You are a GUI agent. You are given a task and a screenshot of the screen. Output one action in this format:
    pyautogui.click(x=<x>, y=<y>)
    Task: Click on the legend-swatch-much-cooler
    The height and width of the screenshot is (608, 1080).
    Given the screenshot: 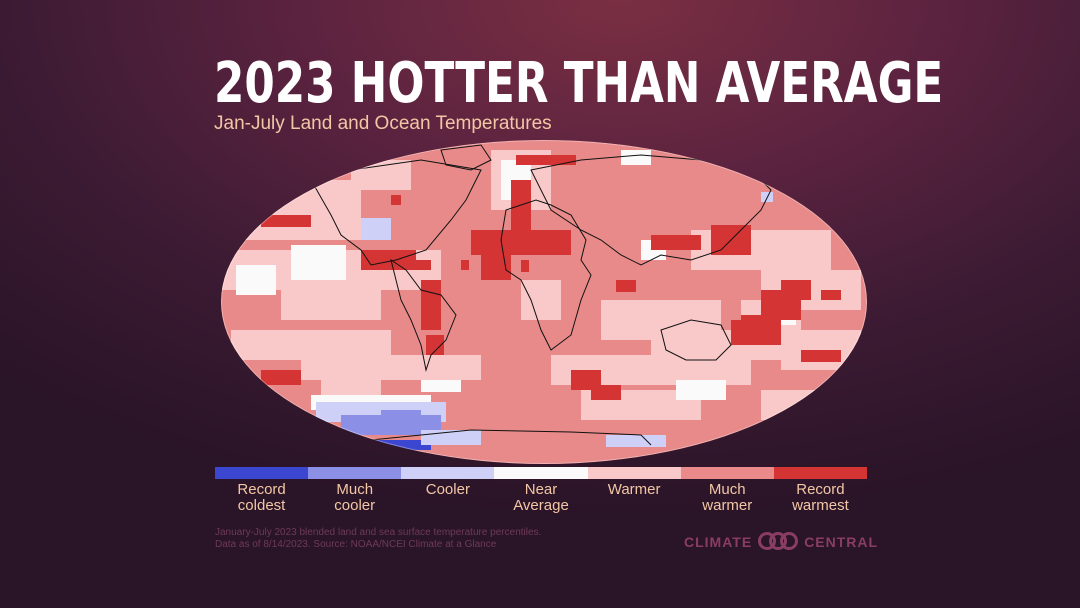 What is the action you would take?
    pyautogui.click(x=355, y=473)
    